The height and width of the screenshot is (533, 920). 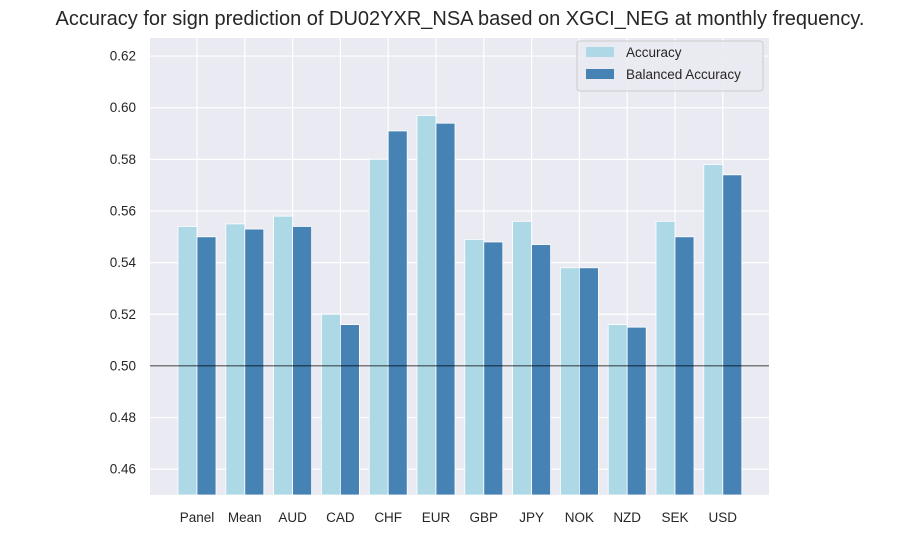 I want to click on x-tick-label: CHF, so click(x=388, y=517).